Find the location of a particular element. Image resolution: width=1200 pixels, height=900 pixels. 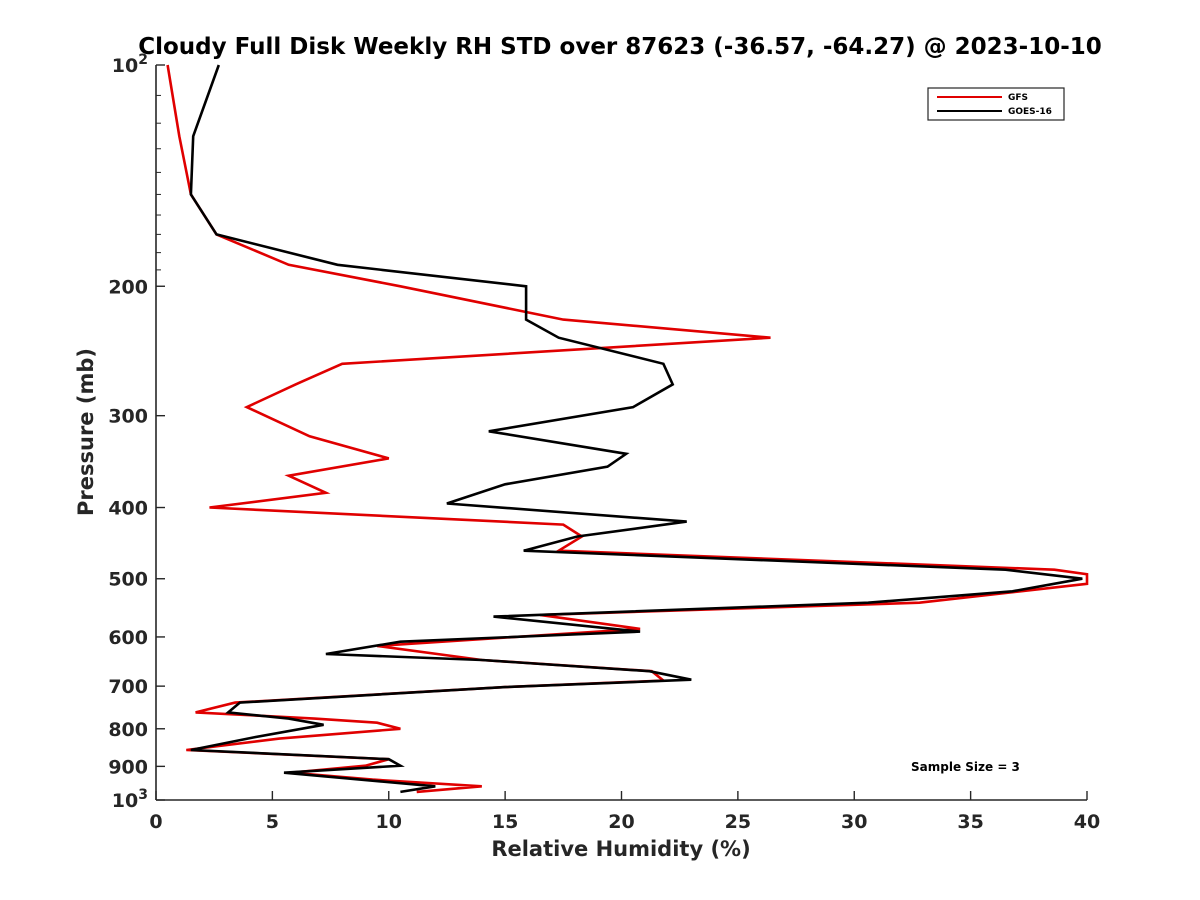

x-tick-label: 0 is located at coordinates (155, 822).